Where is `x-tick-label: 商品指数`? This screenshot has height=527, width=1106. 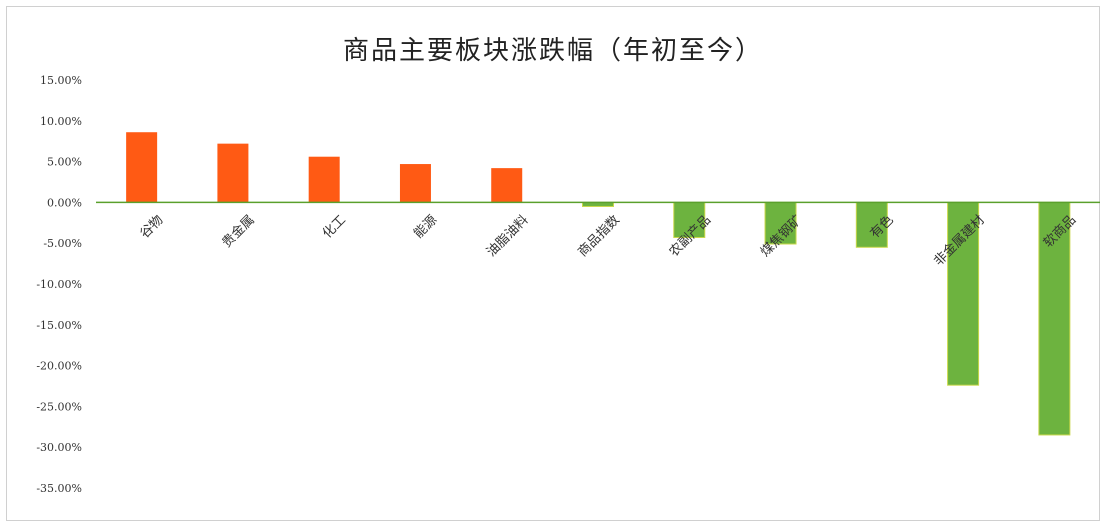
x-tick-label: 商品指数 is located at coordinates (598, 236).